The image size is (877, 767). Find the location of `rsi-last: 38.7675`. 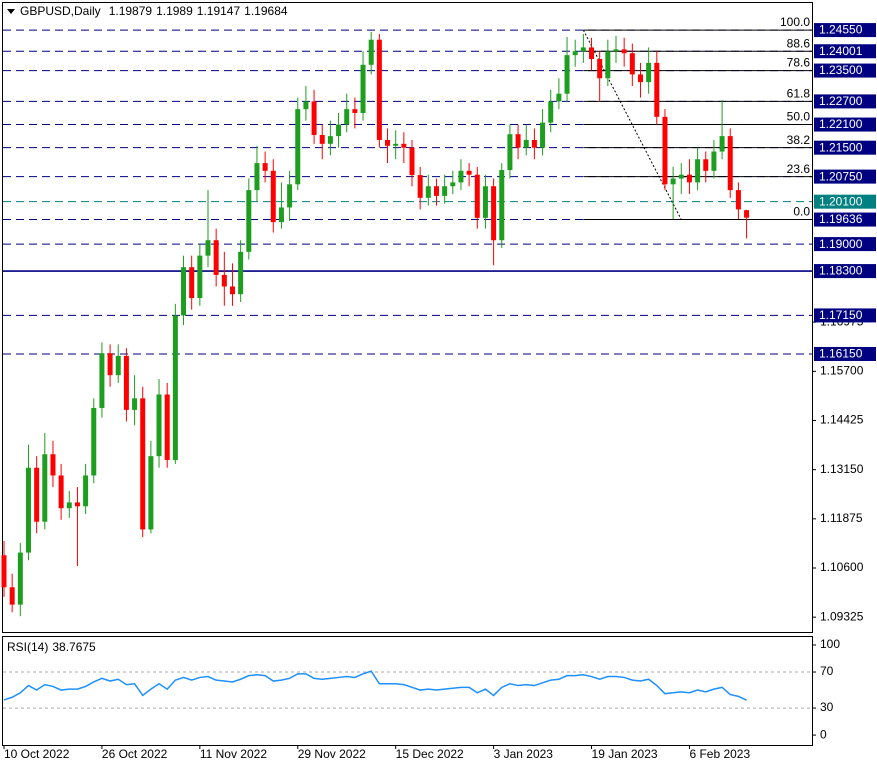

rsi-last: 38.7675 is located at coordinates (74, 647).